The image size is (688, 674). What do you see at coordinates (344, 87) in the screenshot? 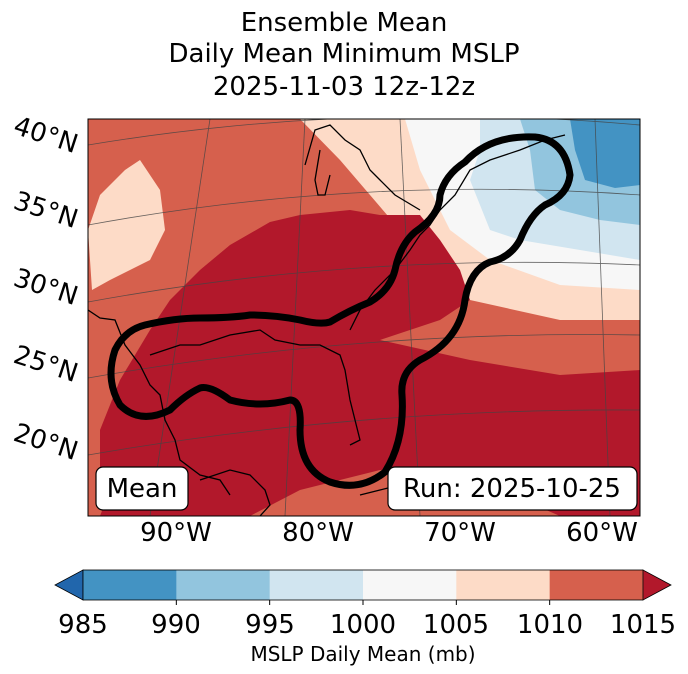
I see `title-line-3: 2025-11-03 12z-12z` at bounding box center [344, 87].